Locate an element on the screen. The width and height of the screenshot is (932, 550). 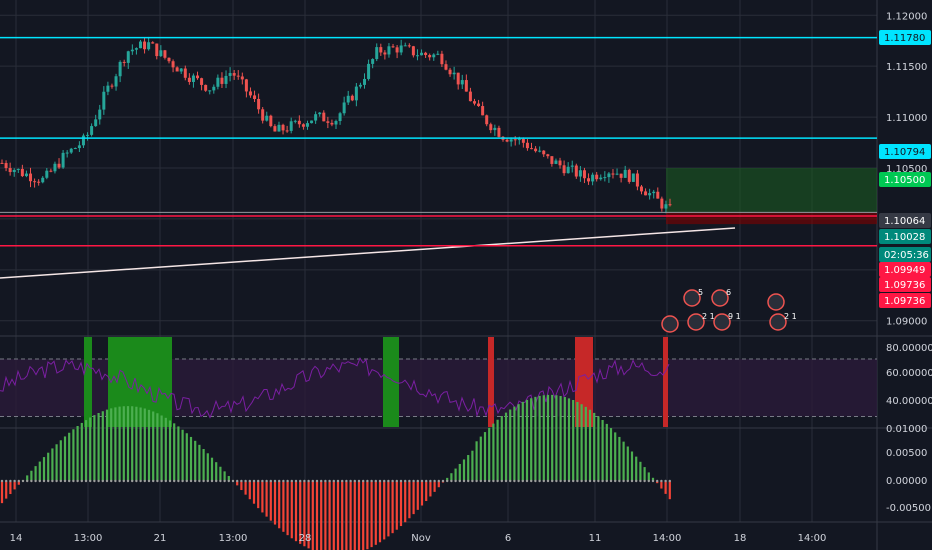
price-tag: 1.10028 is located at coordinates (905, 236).